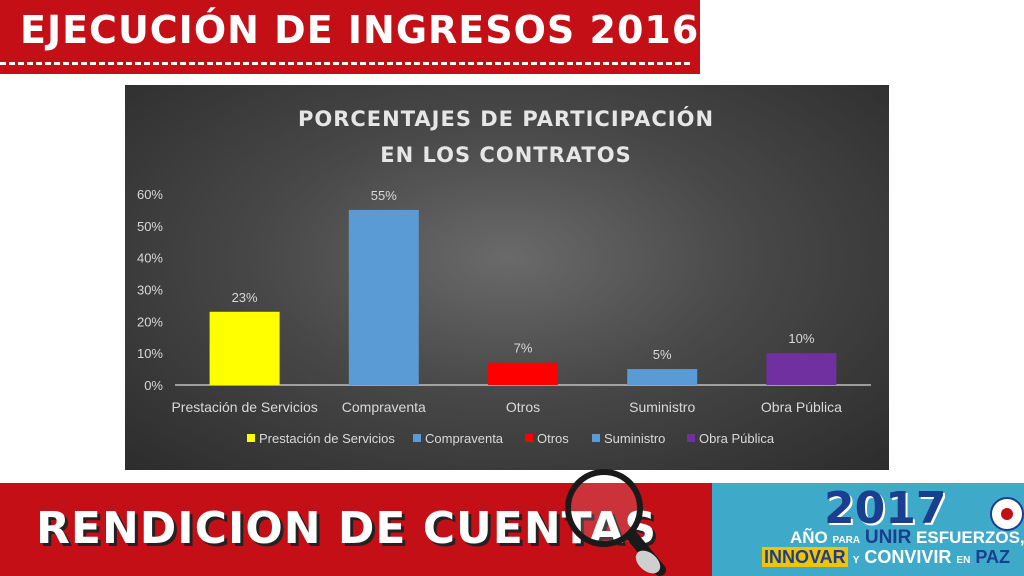 Image resolution: width=1024 pixels, height=576 pixels. Describe the element at coordinates (360, 30) in the screenshot. I see `page-title: EJECUCIÓN DE INGRESOS 2016` at that location.